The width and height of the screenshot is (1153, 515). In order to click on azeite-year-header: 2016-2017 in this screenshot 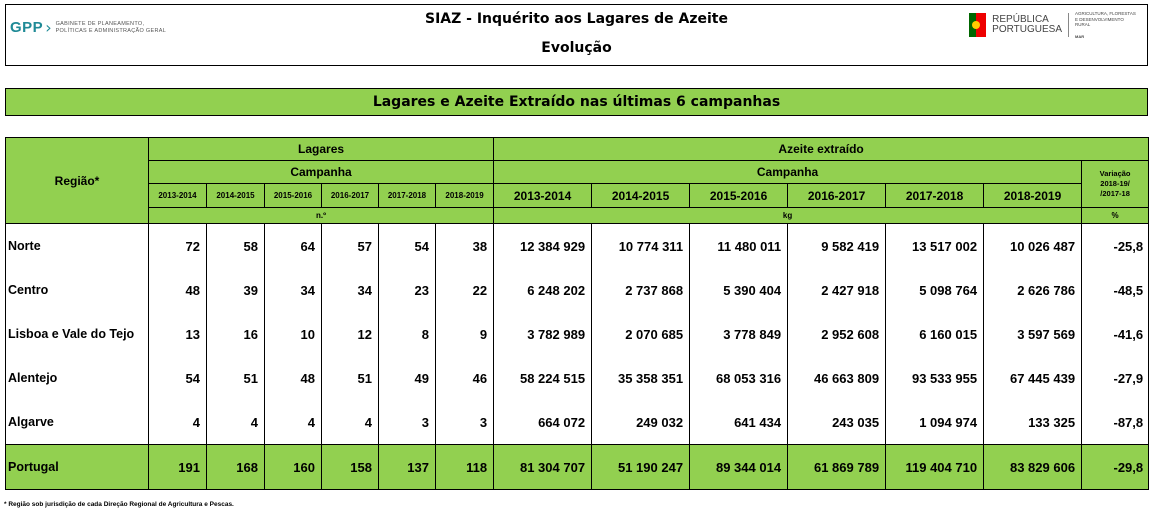, I will do `click(837, 195)`.